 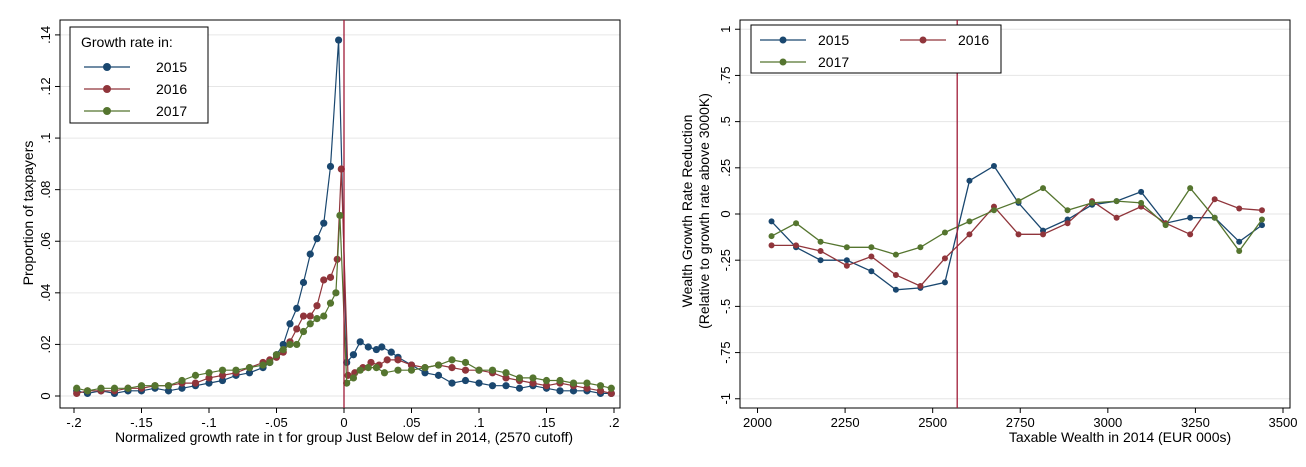 I want to click on right-y-tick-label: -.25, so click(x=725, y=260).